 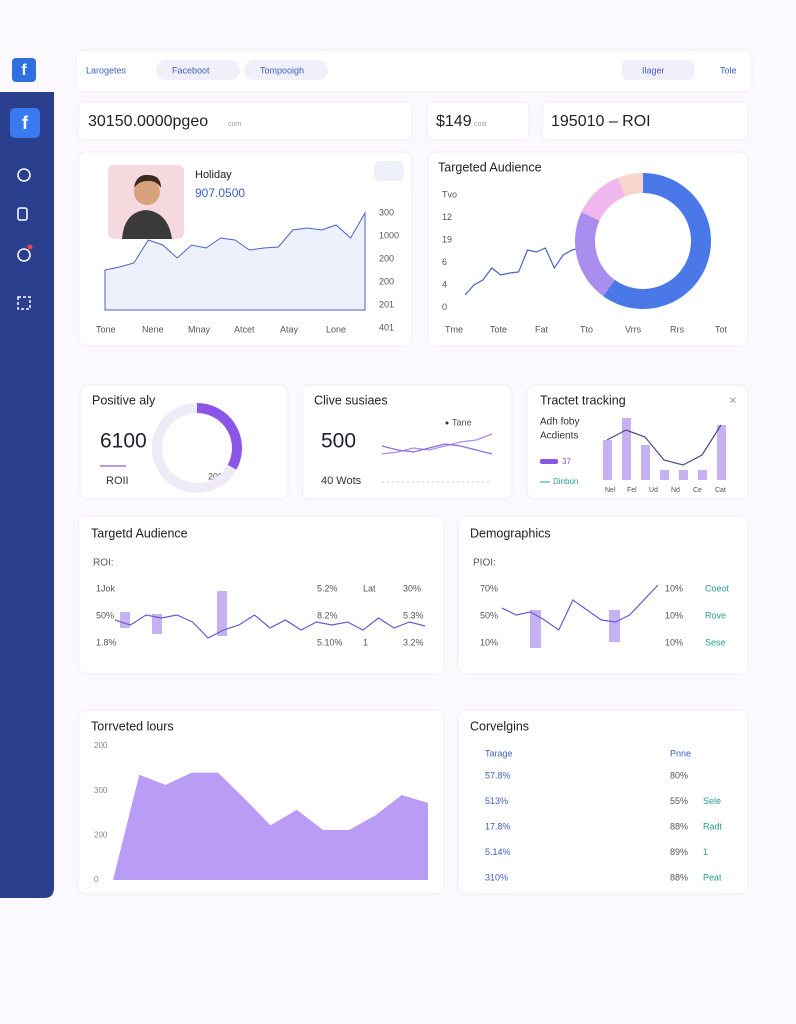 I want to click on x-label: Atay, so click(x=289, y=329).